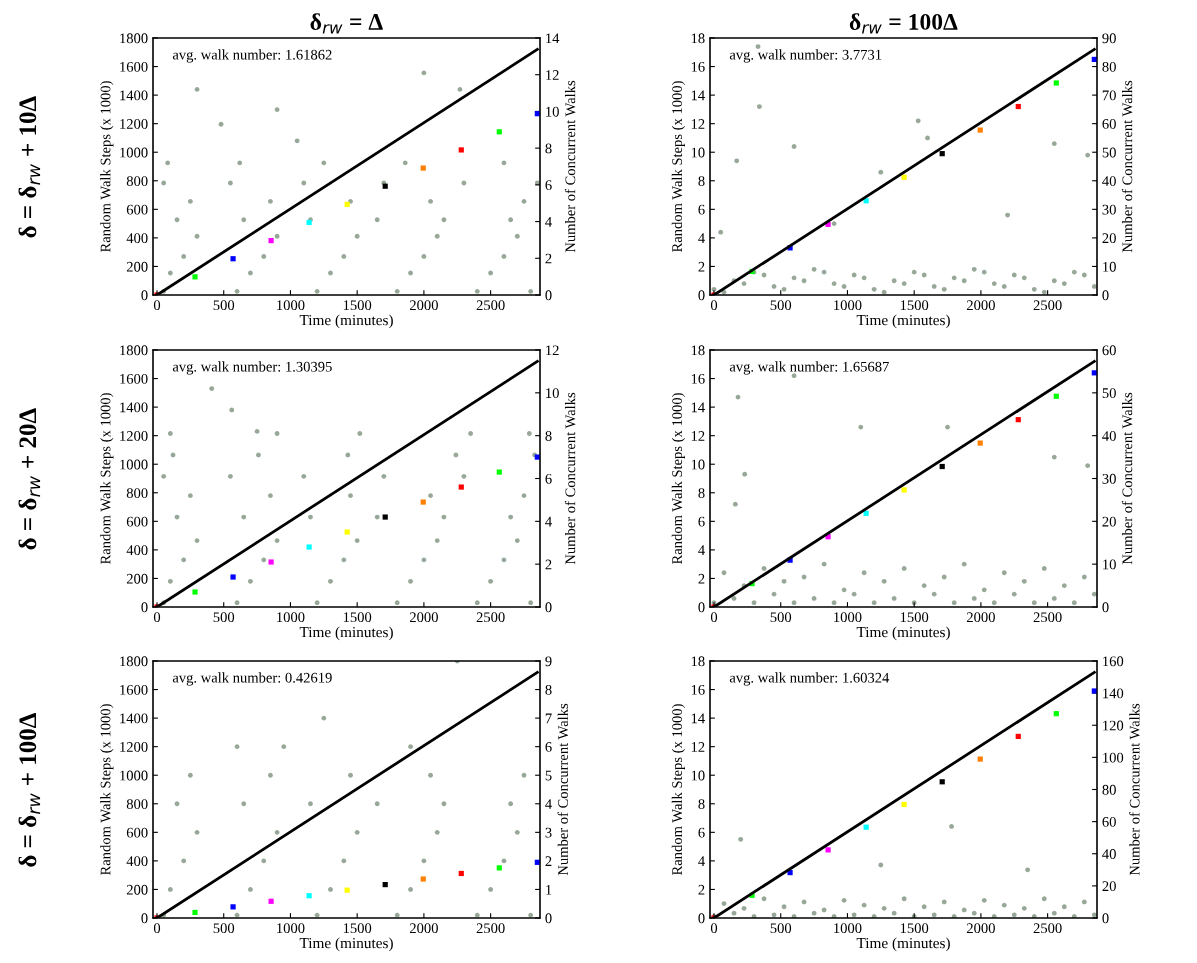  What do you see at coordinates (701, 209) in the screenshot?
I see `y-tick-label: 6` at bounding box center [701, 209].